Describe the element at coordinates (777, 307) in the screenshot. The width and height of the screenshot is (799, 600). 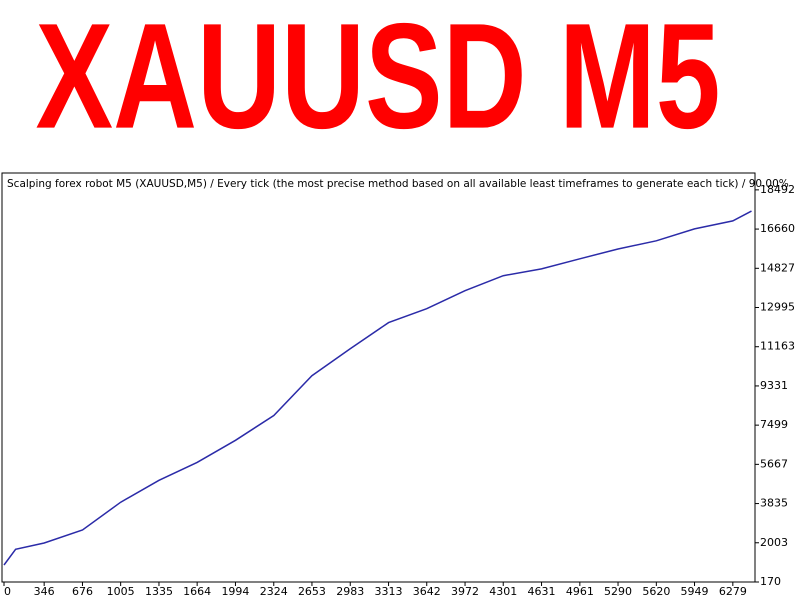
I see `y-tick-label: 12995` at that location.